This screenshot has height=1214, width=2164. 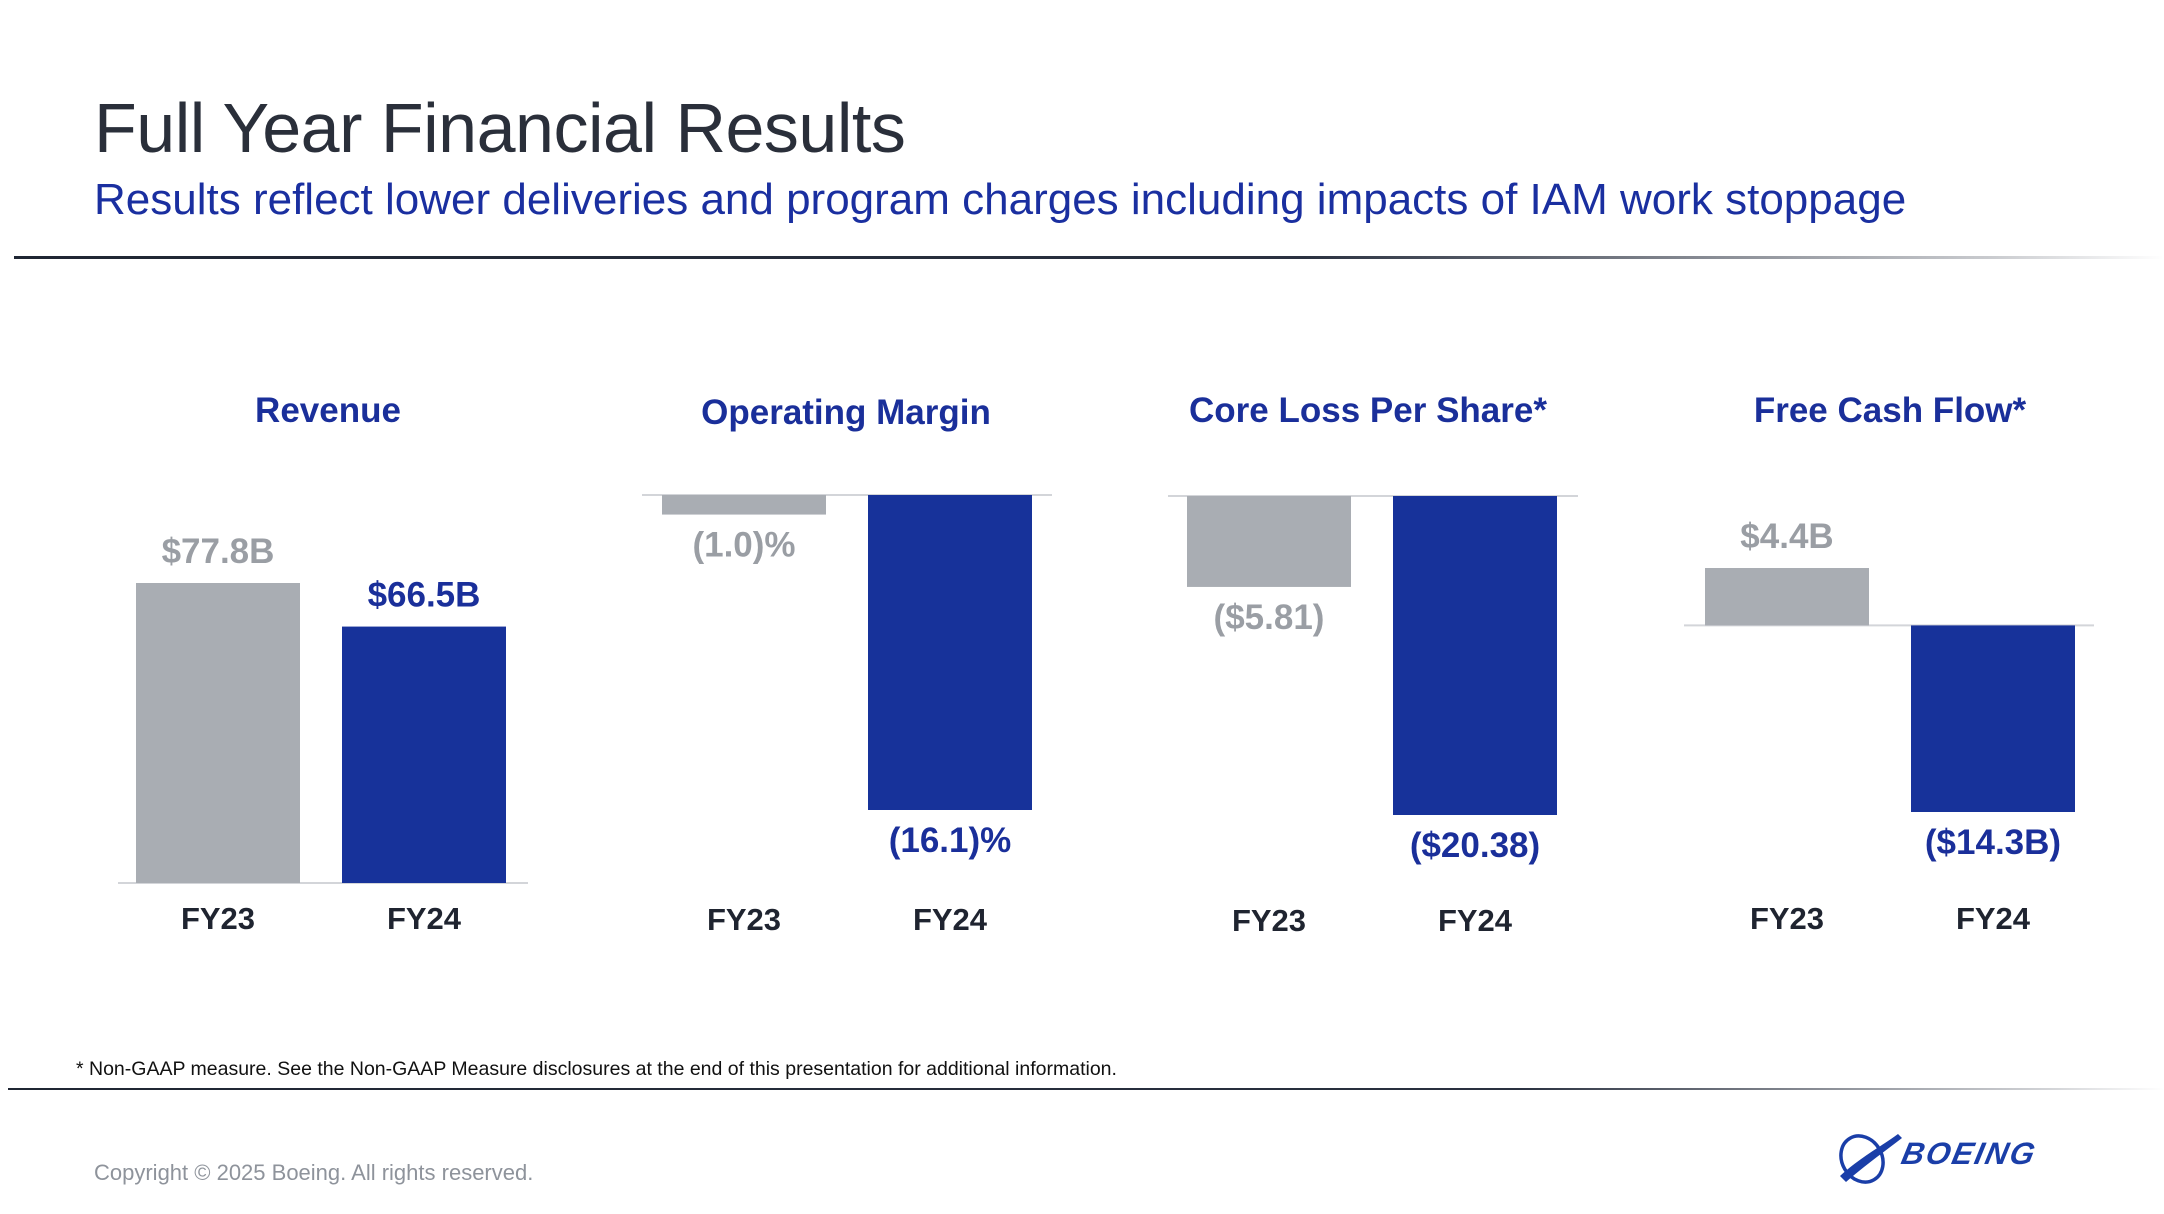 I want to click on free-cash-flow-tick-fy23: FY23, so click(x=1787, y=918).